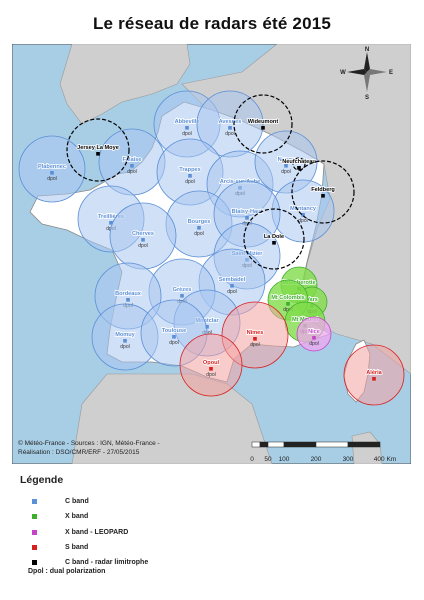 The image size is (424, 600). I want to click on scale-tick: 400 Km, so click(385, 459).